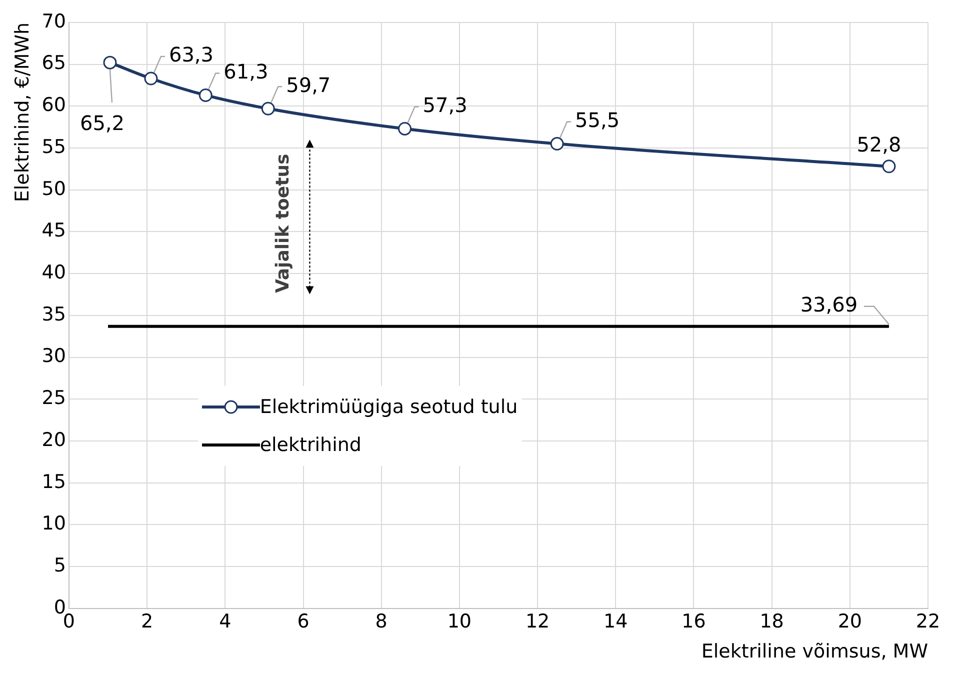 This screenshot has height=680, width=960. I want to click on legend-label: Elektrimüügiga seotud tulu, so click(389, 407).